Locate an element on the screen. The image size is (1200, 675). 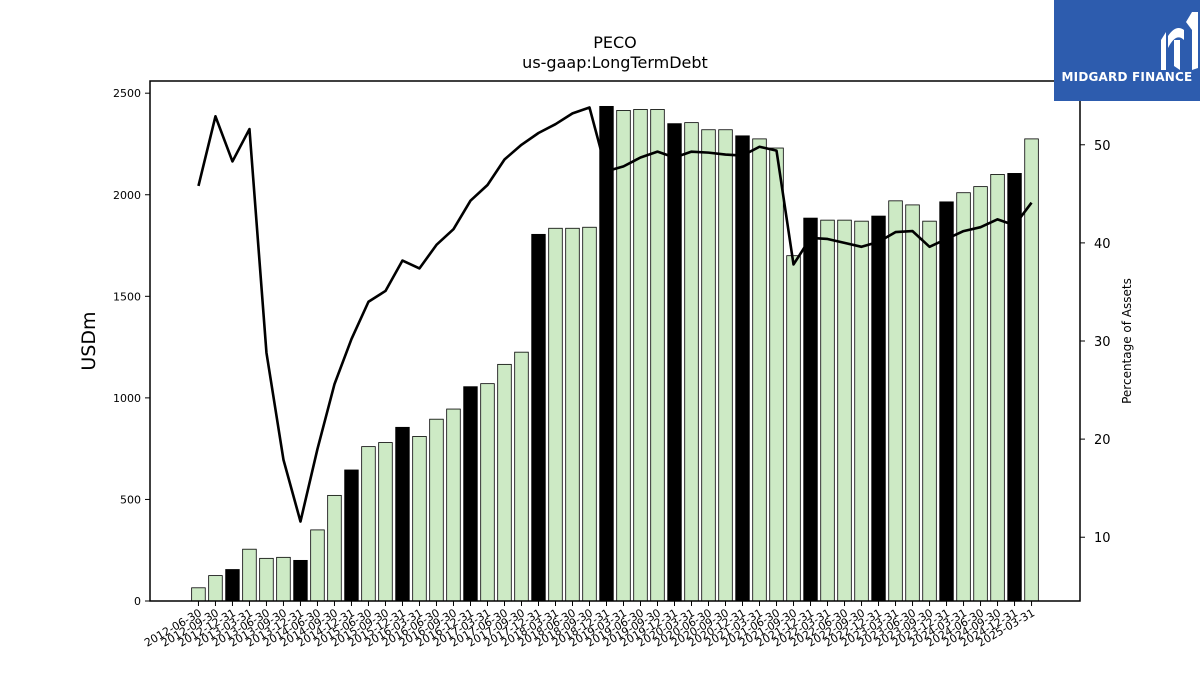
chart-subtitle: us-gaap:LongTermDebt is located at coordinates (615, 62).